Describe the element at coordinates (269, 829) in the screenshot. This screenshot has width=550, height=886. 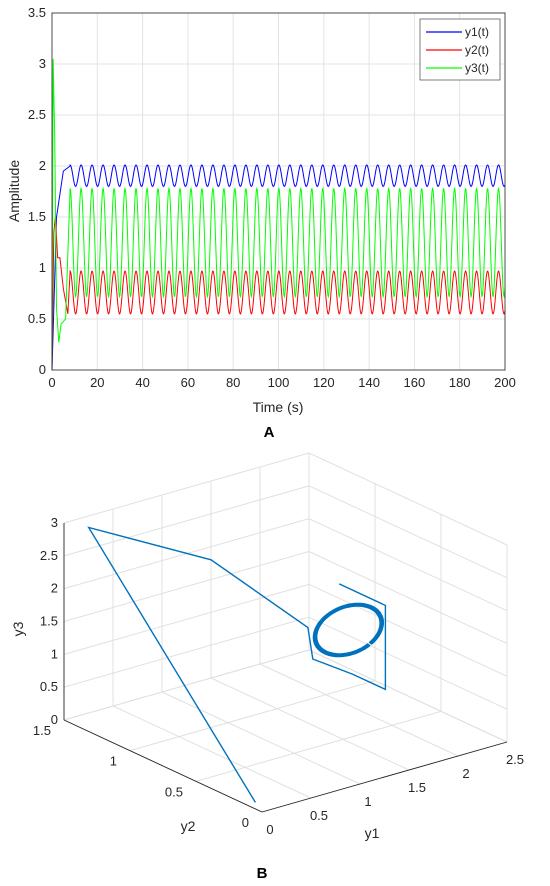
I see `chart-b-y1-tick-label: 0` at that location.